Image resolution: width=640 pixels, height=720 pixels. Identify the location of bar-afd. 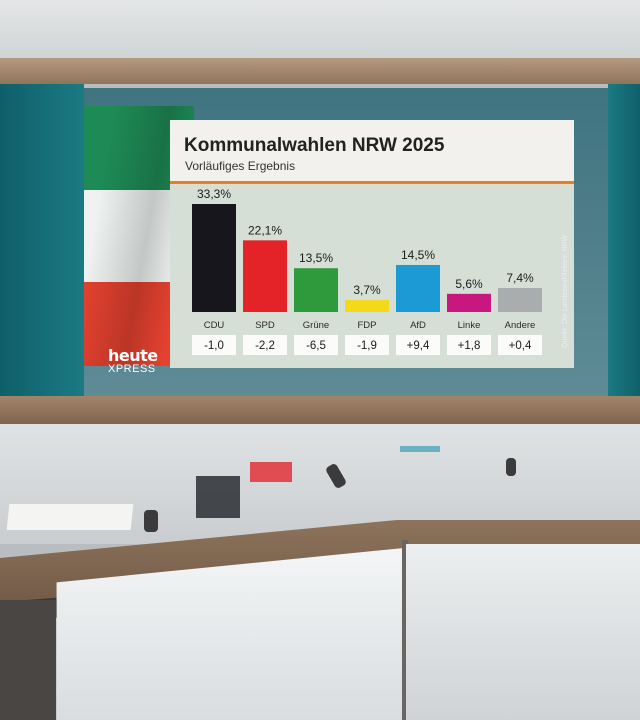
(418, 288).